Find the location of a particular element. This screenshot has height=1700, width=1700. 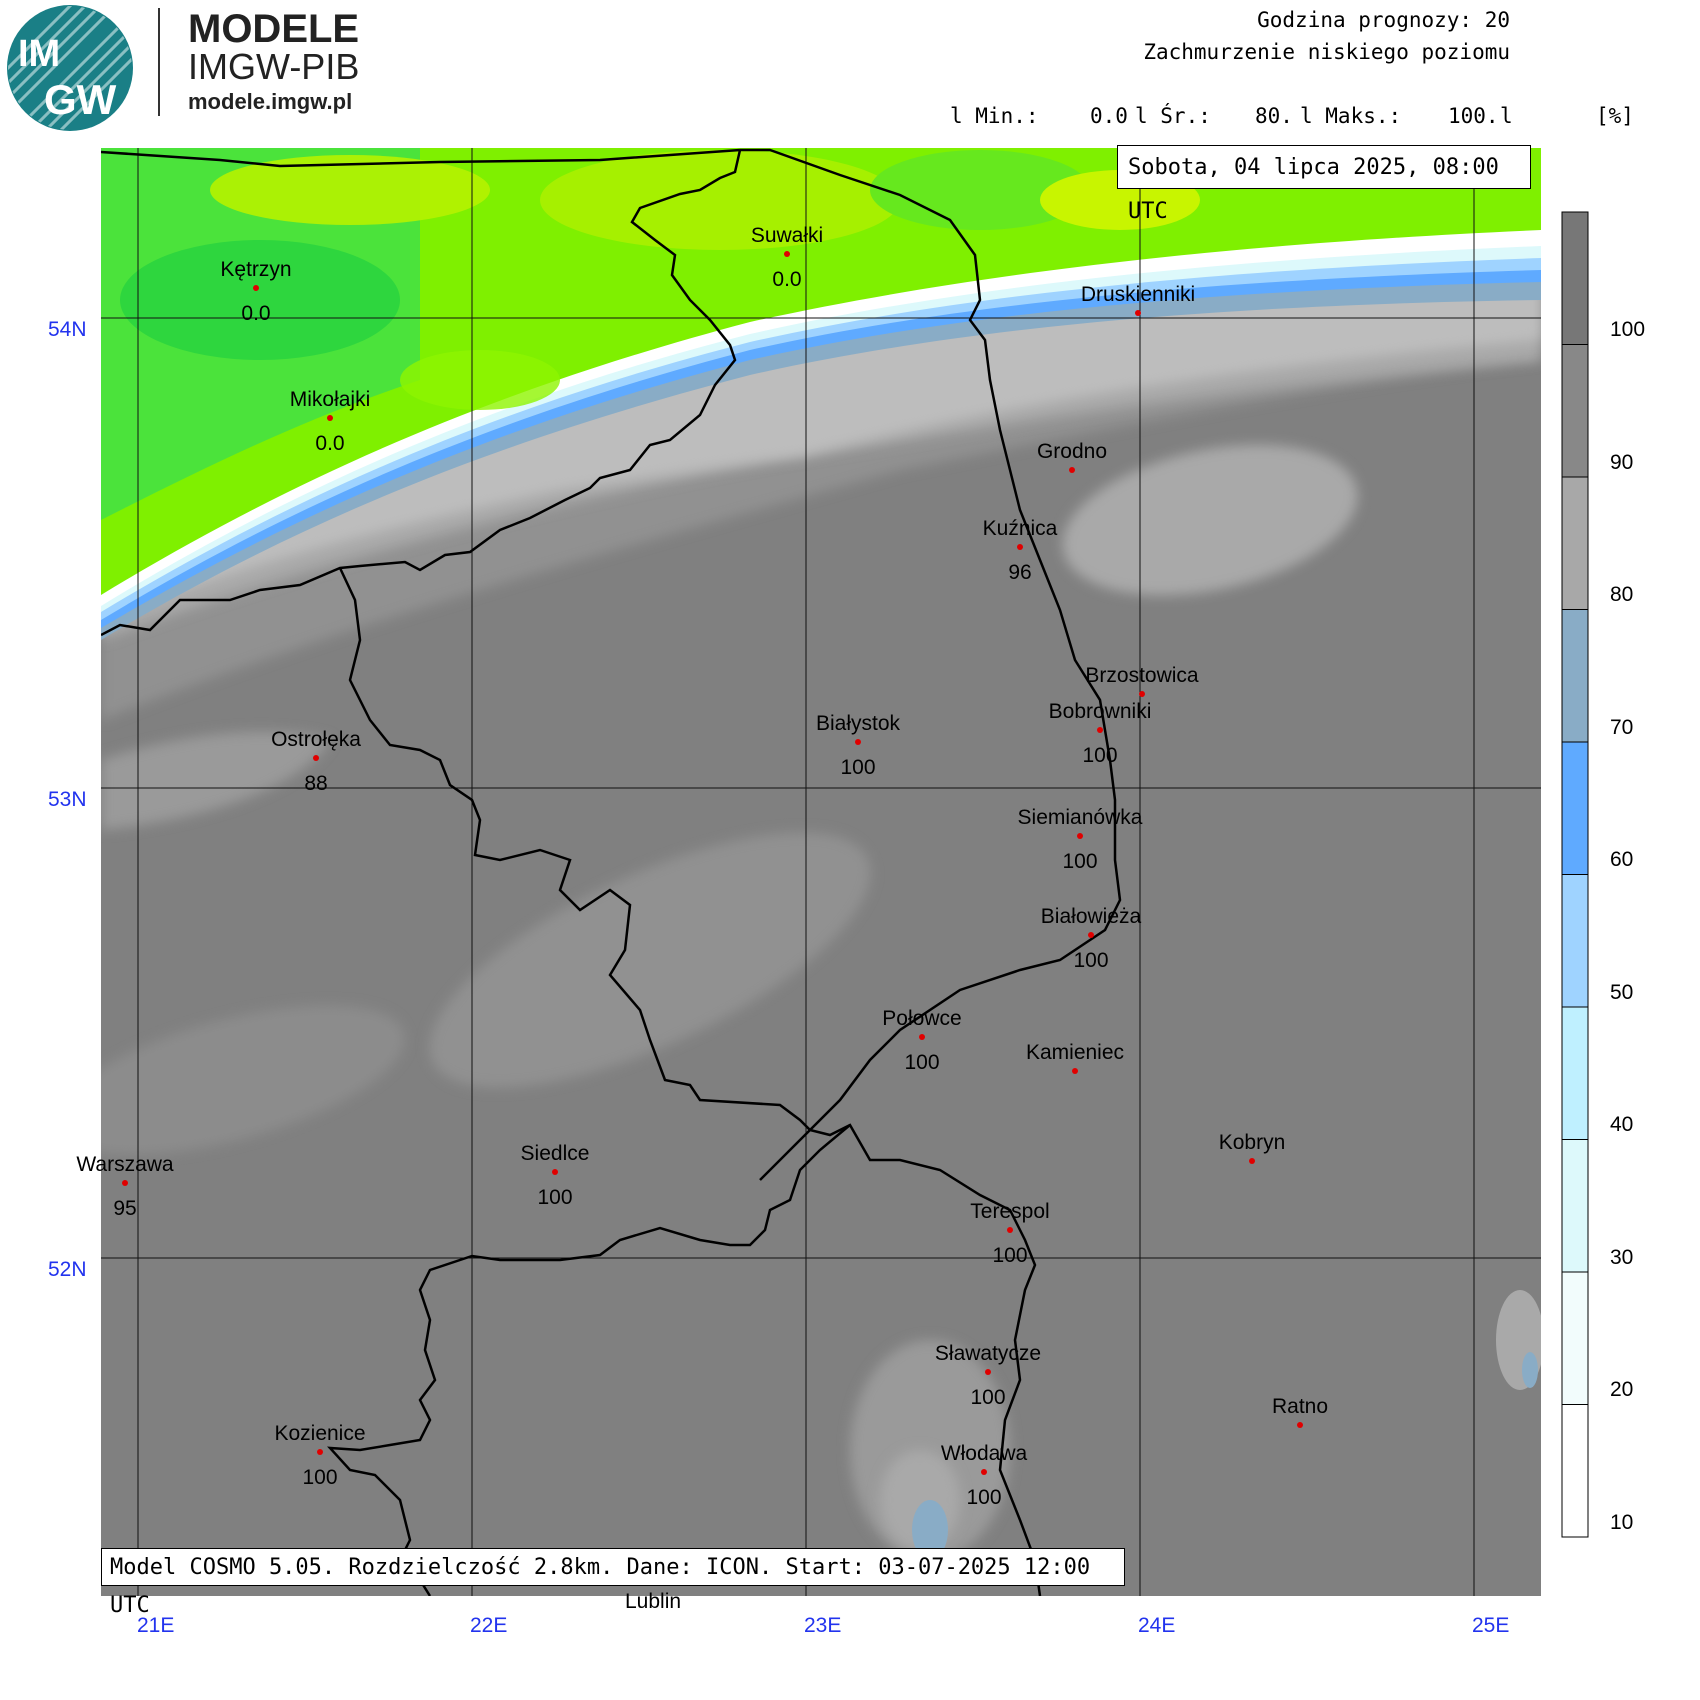

city-name: Kętrzyn is located at coordinates (256, 269).